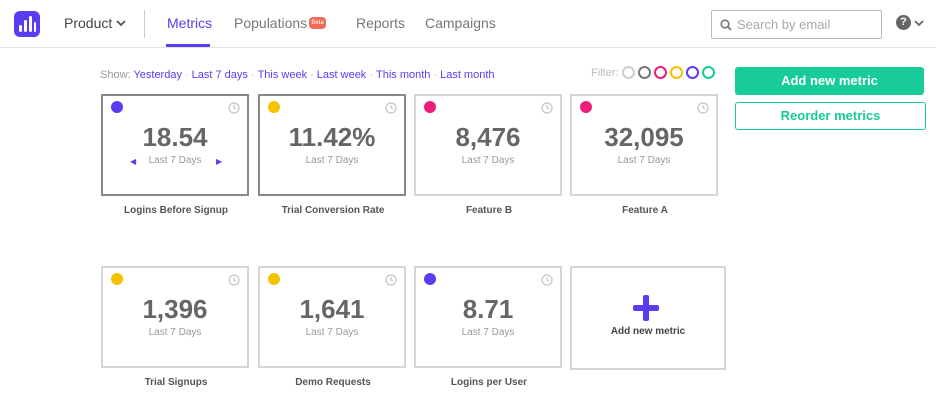  What do you see at coordinates (467, 75) in the screenshot?
I see `period-last-month: Last month` at bounding box center [467, 75].